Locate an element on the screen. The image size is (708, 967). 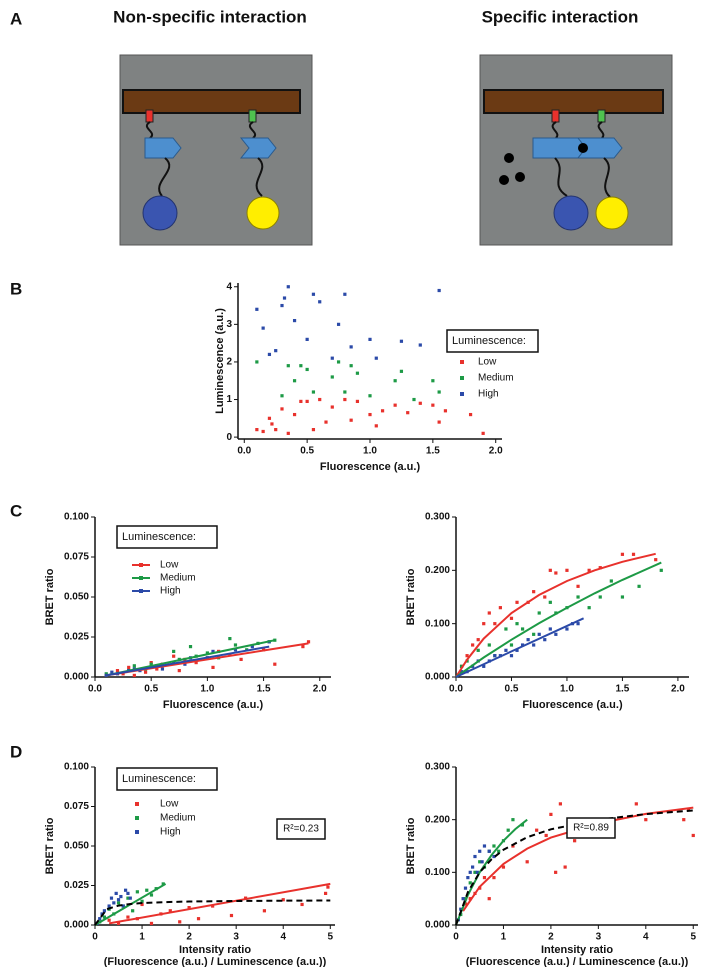
annotation: R²=0.89 is located at coordinates (591, 828).